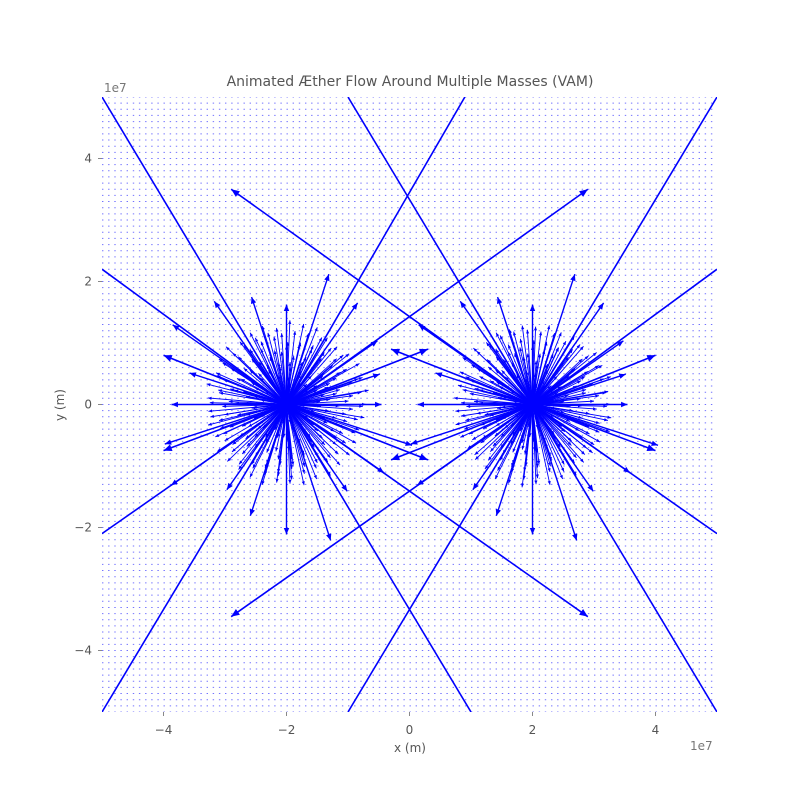  What do you see at coordinates (656, 730) in the screenshot?
I see `x-tick-label: 4` at bounding box center [656, 730].